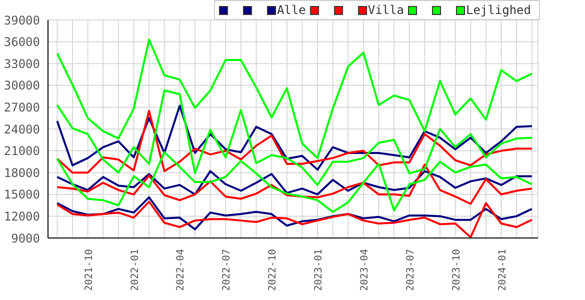 This screenshot has height=300, width=585. Describe the element at coordinates (386, 10) in the screenshot. I see `legend-label: Villa` at that location.